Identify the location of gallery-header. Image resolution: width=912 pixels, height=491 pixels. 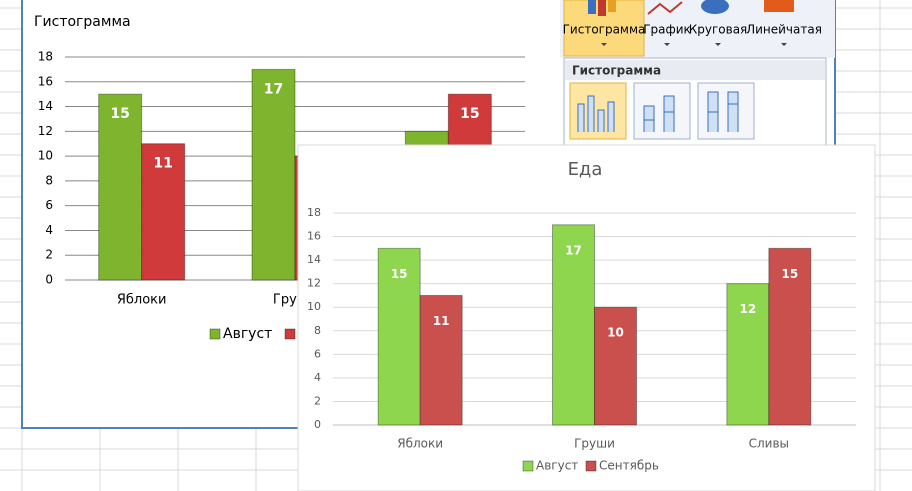
(695, 70).